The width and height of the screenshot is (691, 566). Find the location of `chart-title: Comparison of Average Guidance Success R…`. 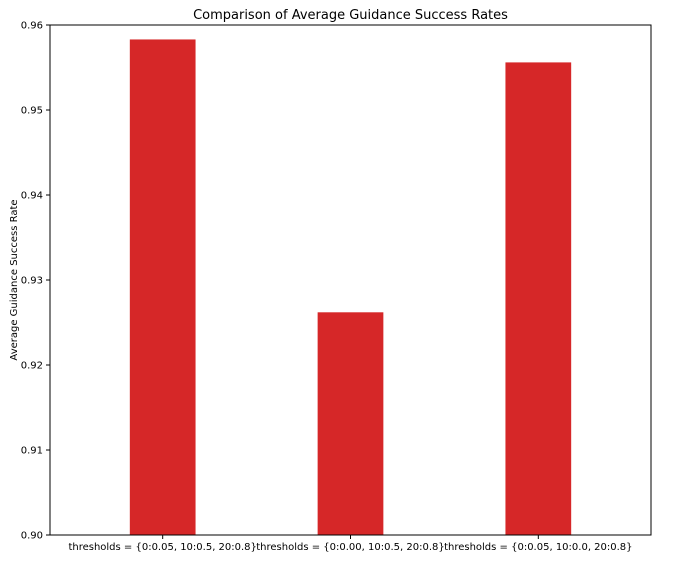

chart-title: Comparison of Average Guidance Success R… is located at coordinates (350, 15).